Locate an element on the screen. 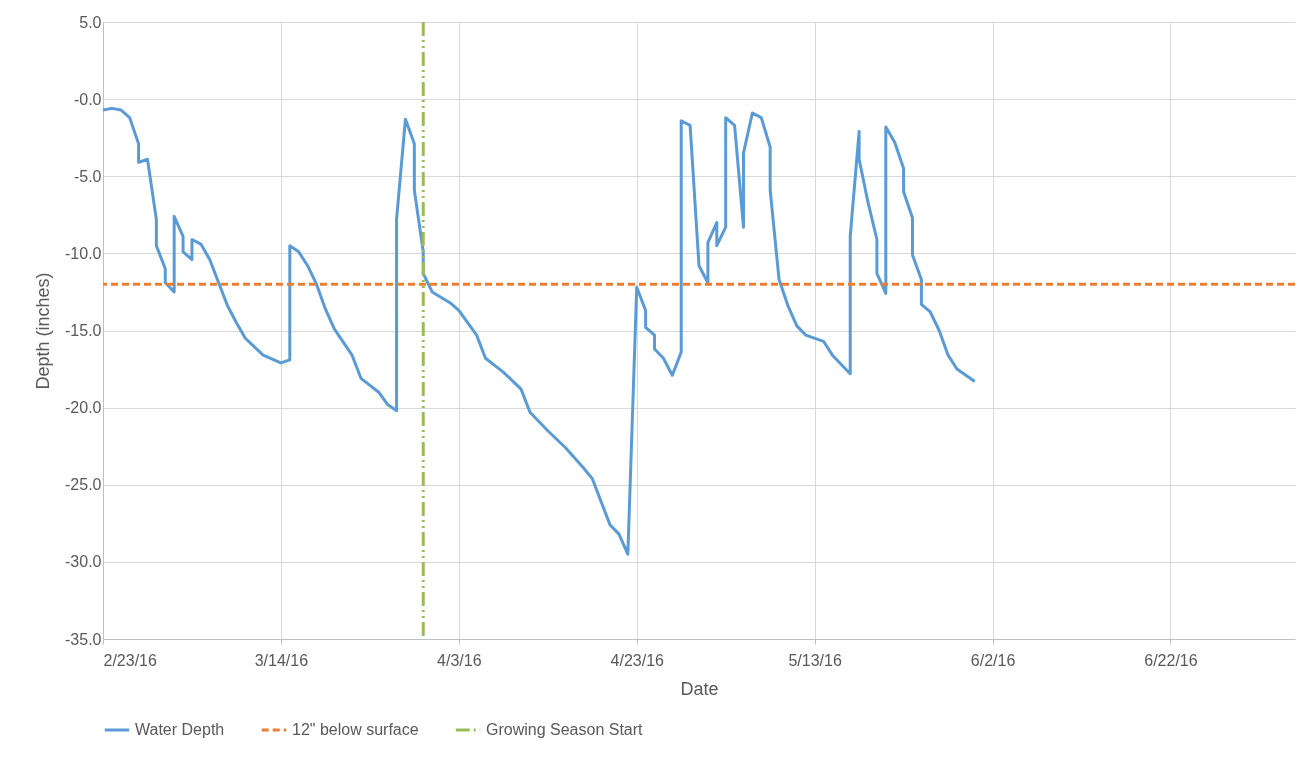  x-tick-label: 4/3/16 is located at coordinates (459, 660).